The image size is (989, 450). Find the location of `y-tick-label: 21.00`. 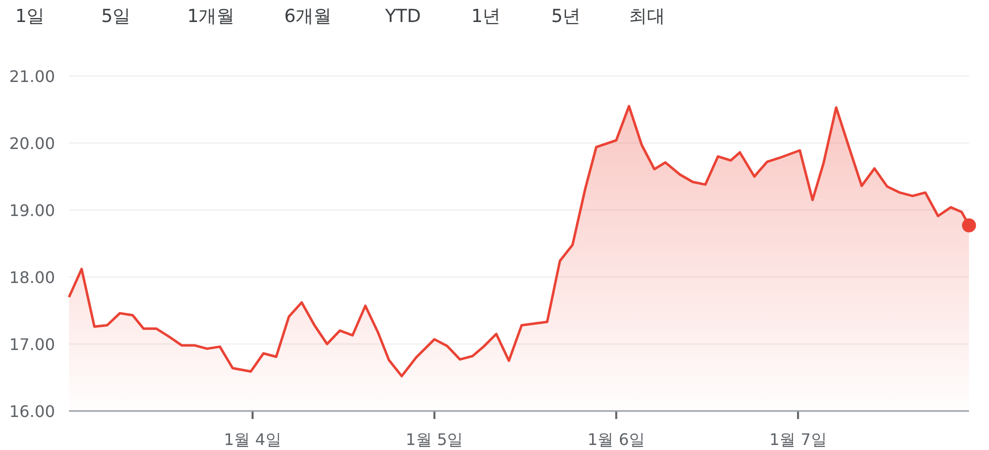

y-tick-label: 21.00 is located at coordinates (32, 76).